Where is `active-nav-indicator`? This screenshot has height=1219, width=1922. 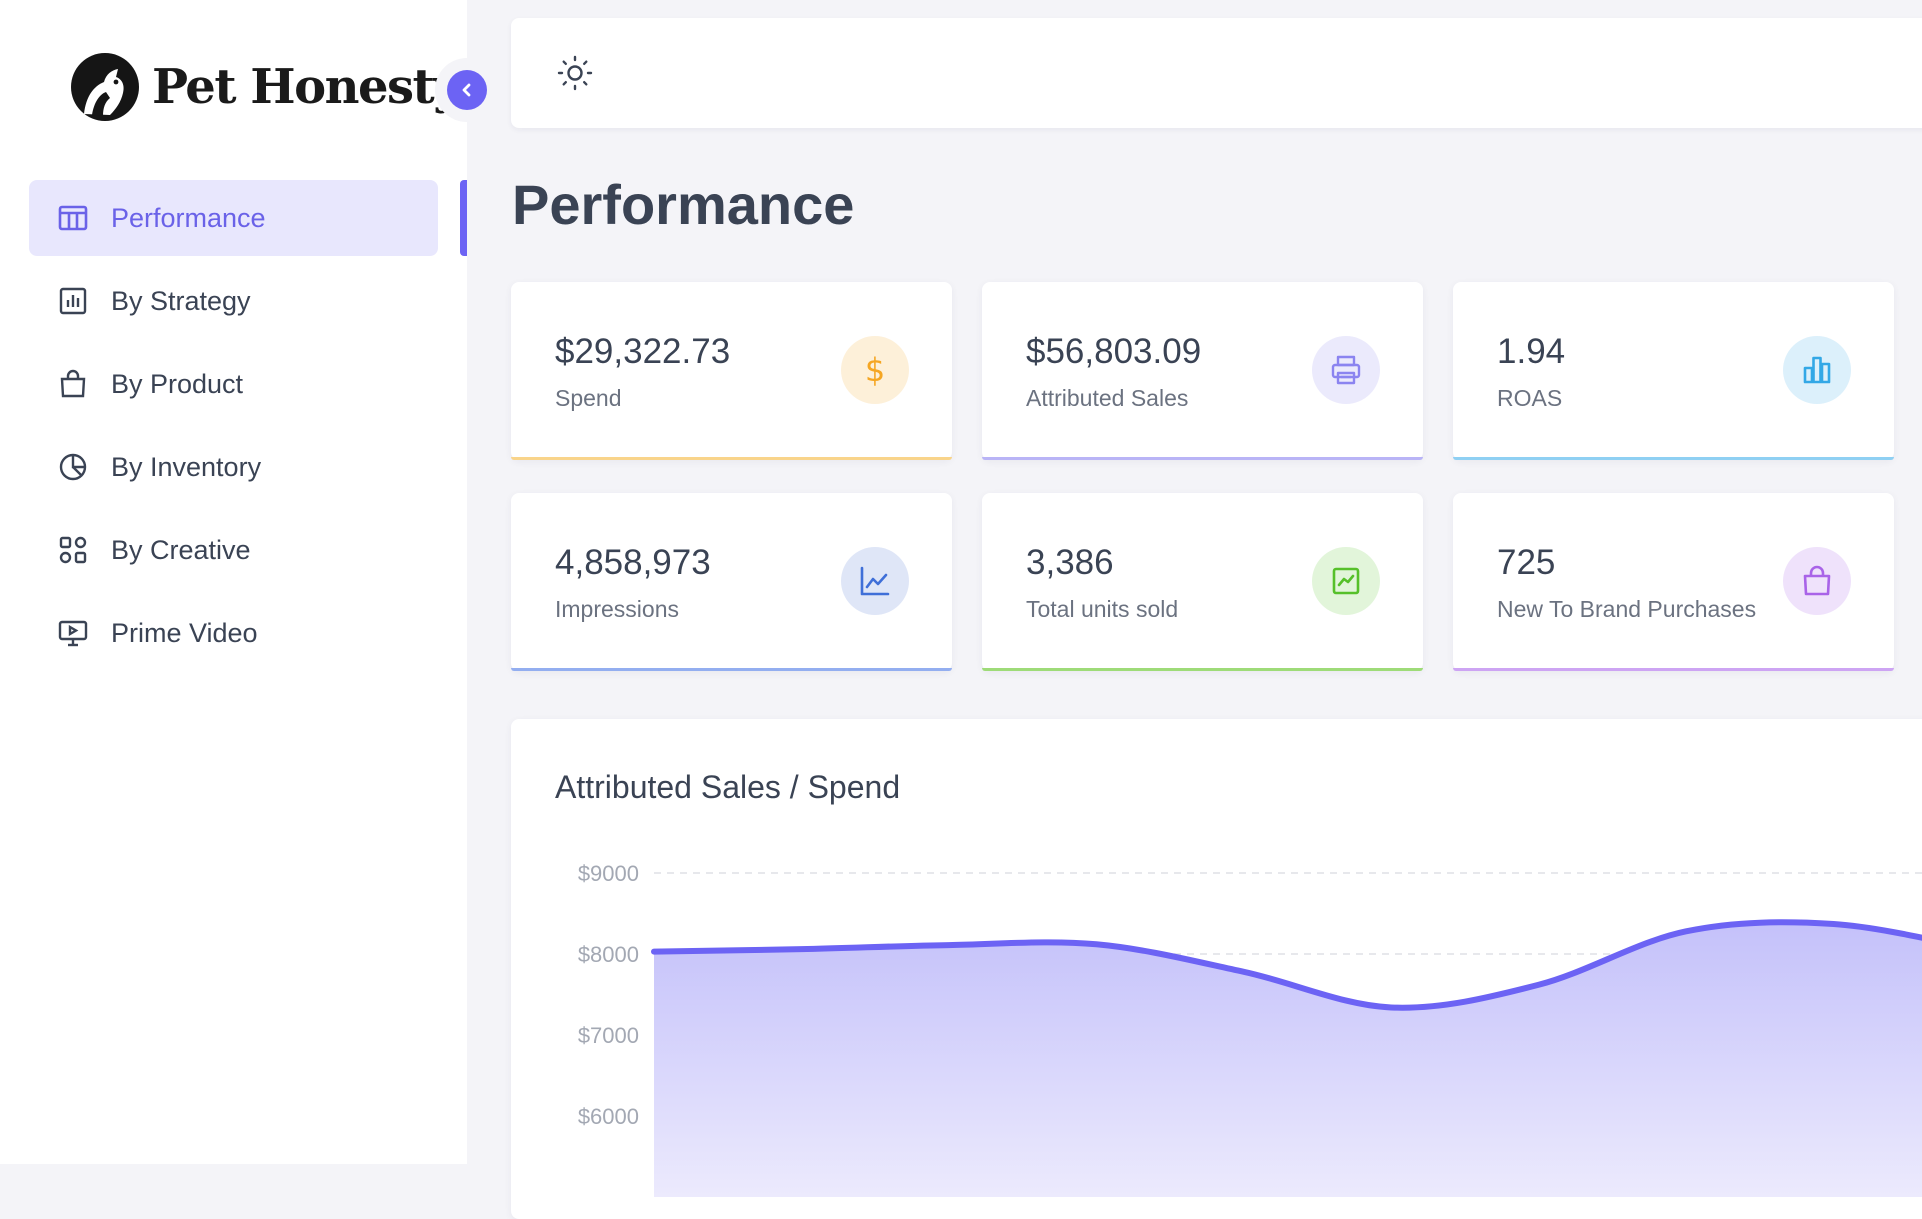
active-nav-indicator is located at coordinates (463, 218).